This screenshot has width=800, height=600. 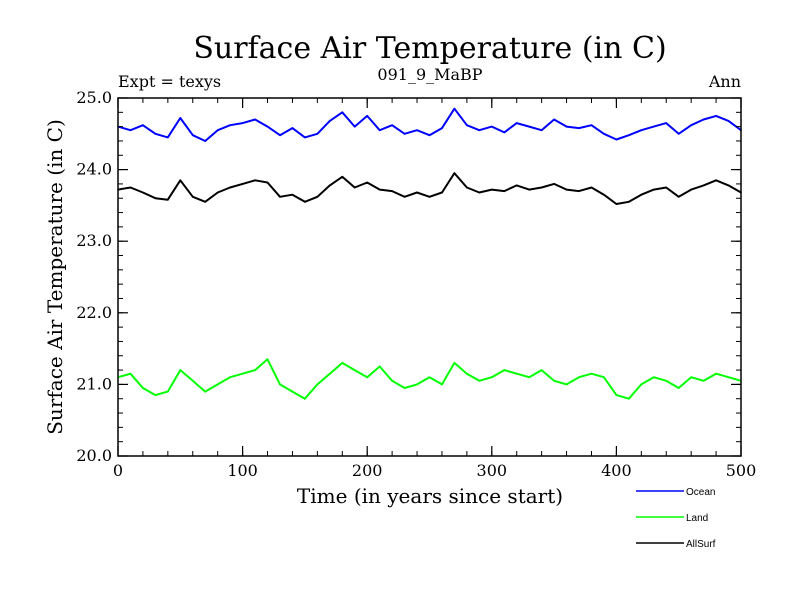 What do you see at coordinates (242, 470) in the screenshot?
I see `x-tick-label: 100` at bounding box center [242, 470].